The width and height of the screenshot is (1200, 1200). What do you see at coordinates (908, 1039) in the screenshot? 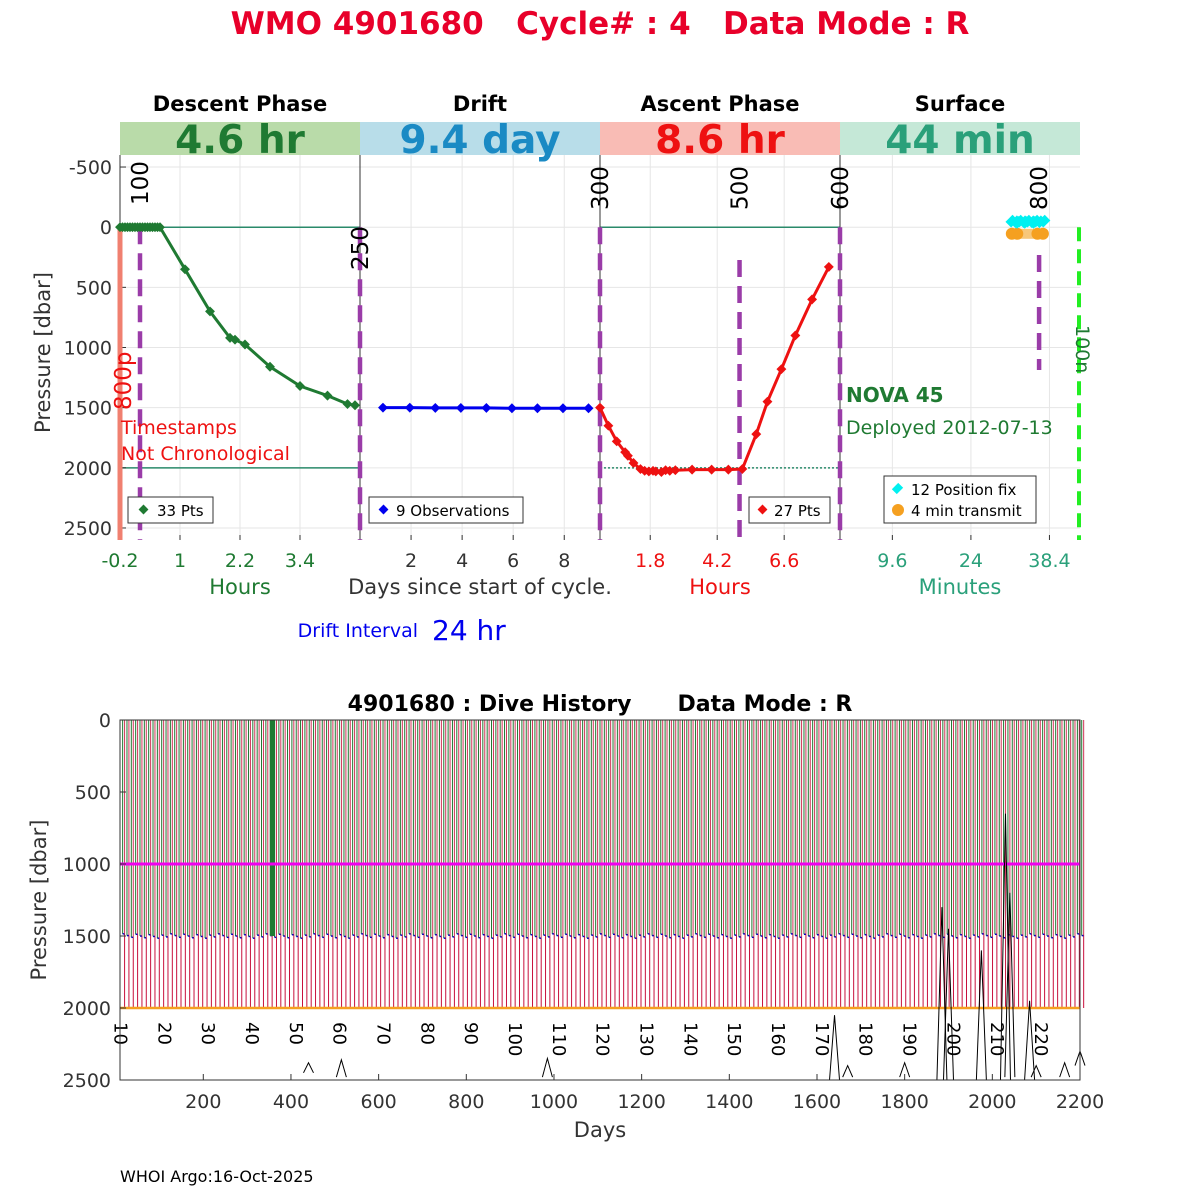
I see `cycle-number-label: 190` at bounding box center [908, 1039].